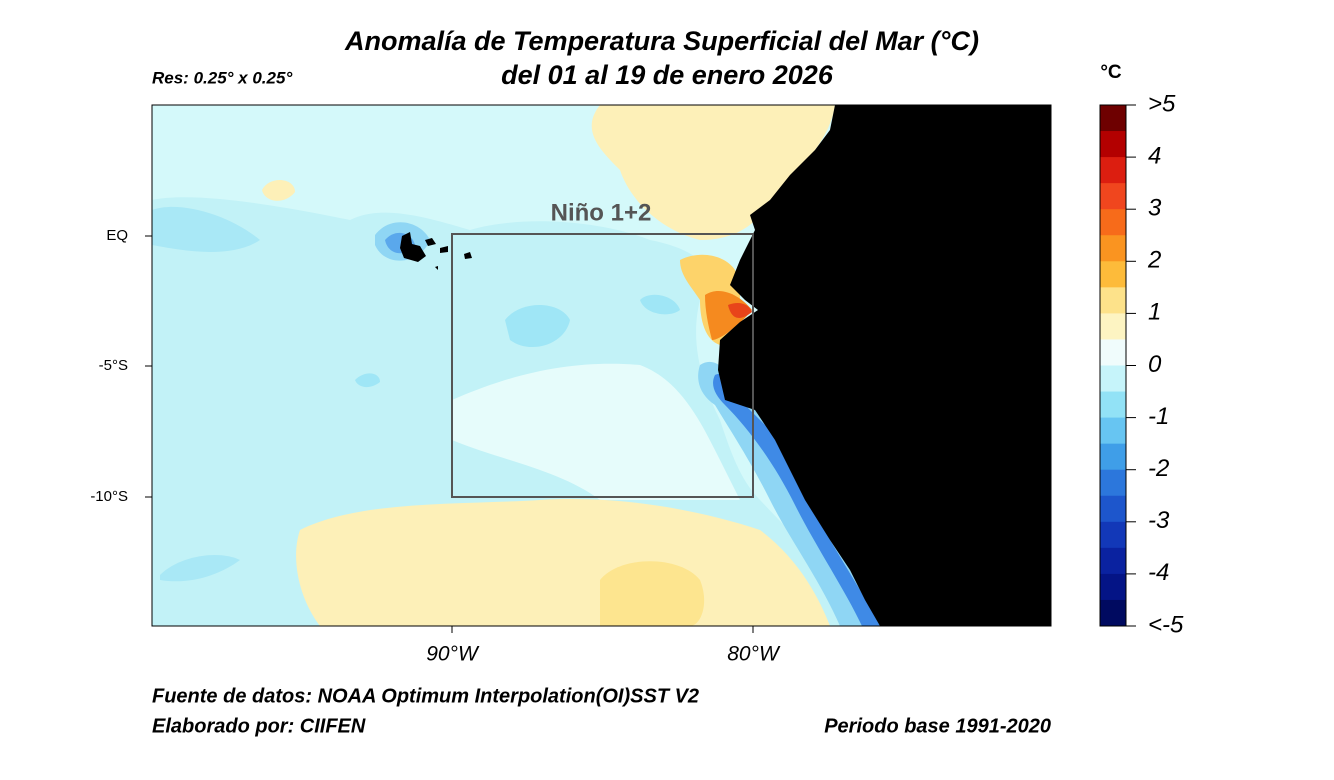 The height and width of the screenshot is (780, 1334). What do you see at coordinates (113, 365) in the screenshot?
I see `y-tick-label: -5°S` at bounding box center [113, 365].